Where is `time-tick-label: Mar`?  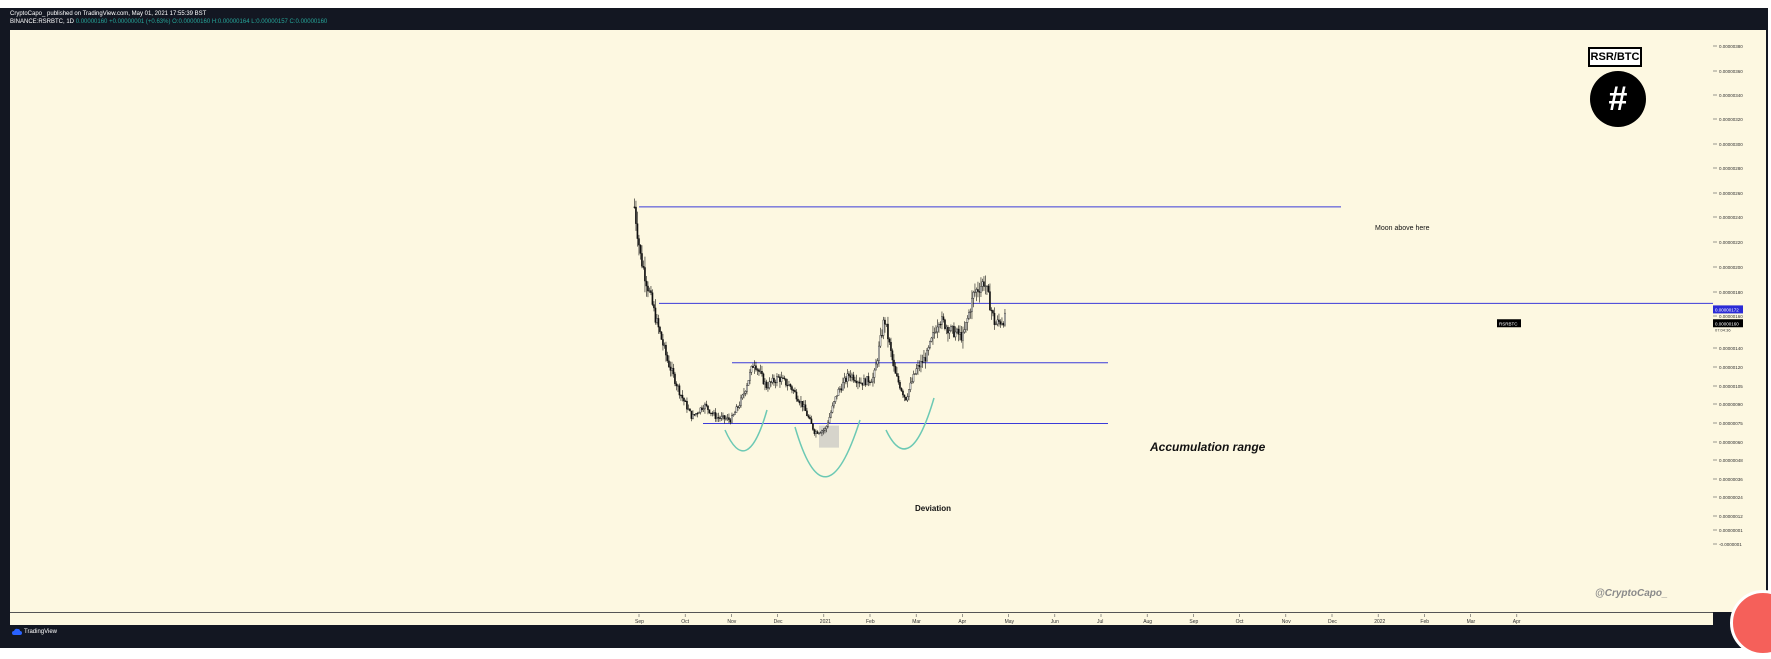 time-tick-label: Mar is located at coordinates (916, 622).